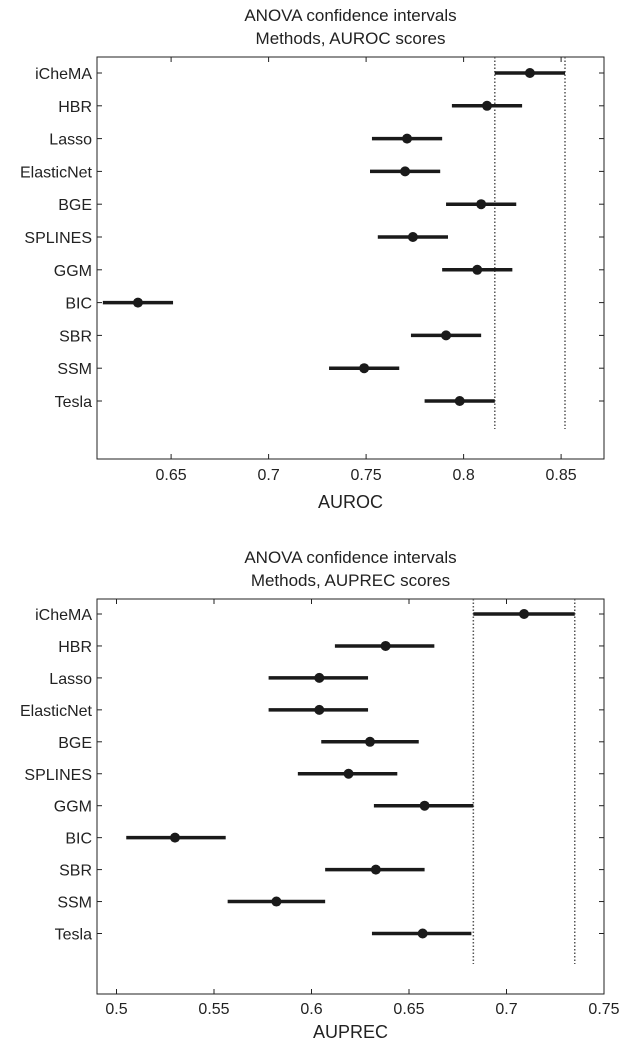 This screenshot has width=623, height=1044. I want to click on chart-subtitle: Methods, AUPREC scores, so click(350, 580).